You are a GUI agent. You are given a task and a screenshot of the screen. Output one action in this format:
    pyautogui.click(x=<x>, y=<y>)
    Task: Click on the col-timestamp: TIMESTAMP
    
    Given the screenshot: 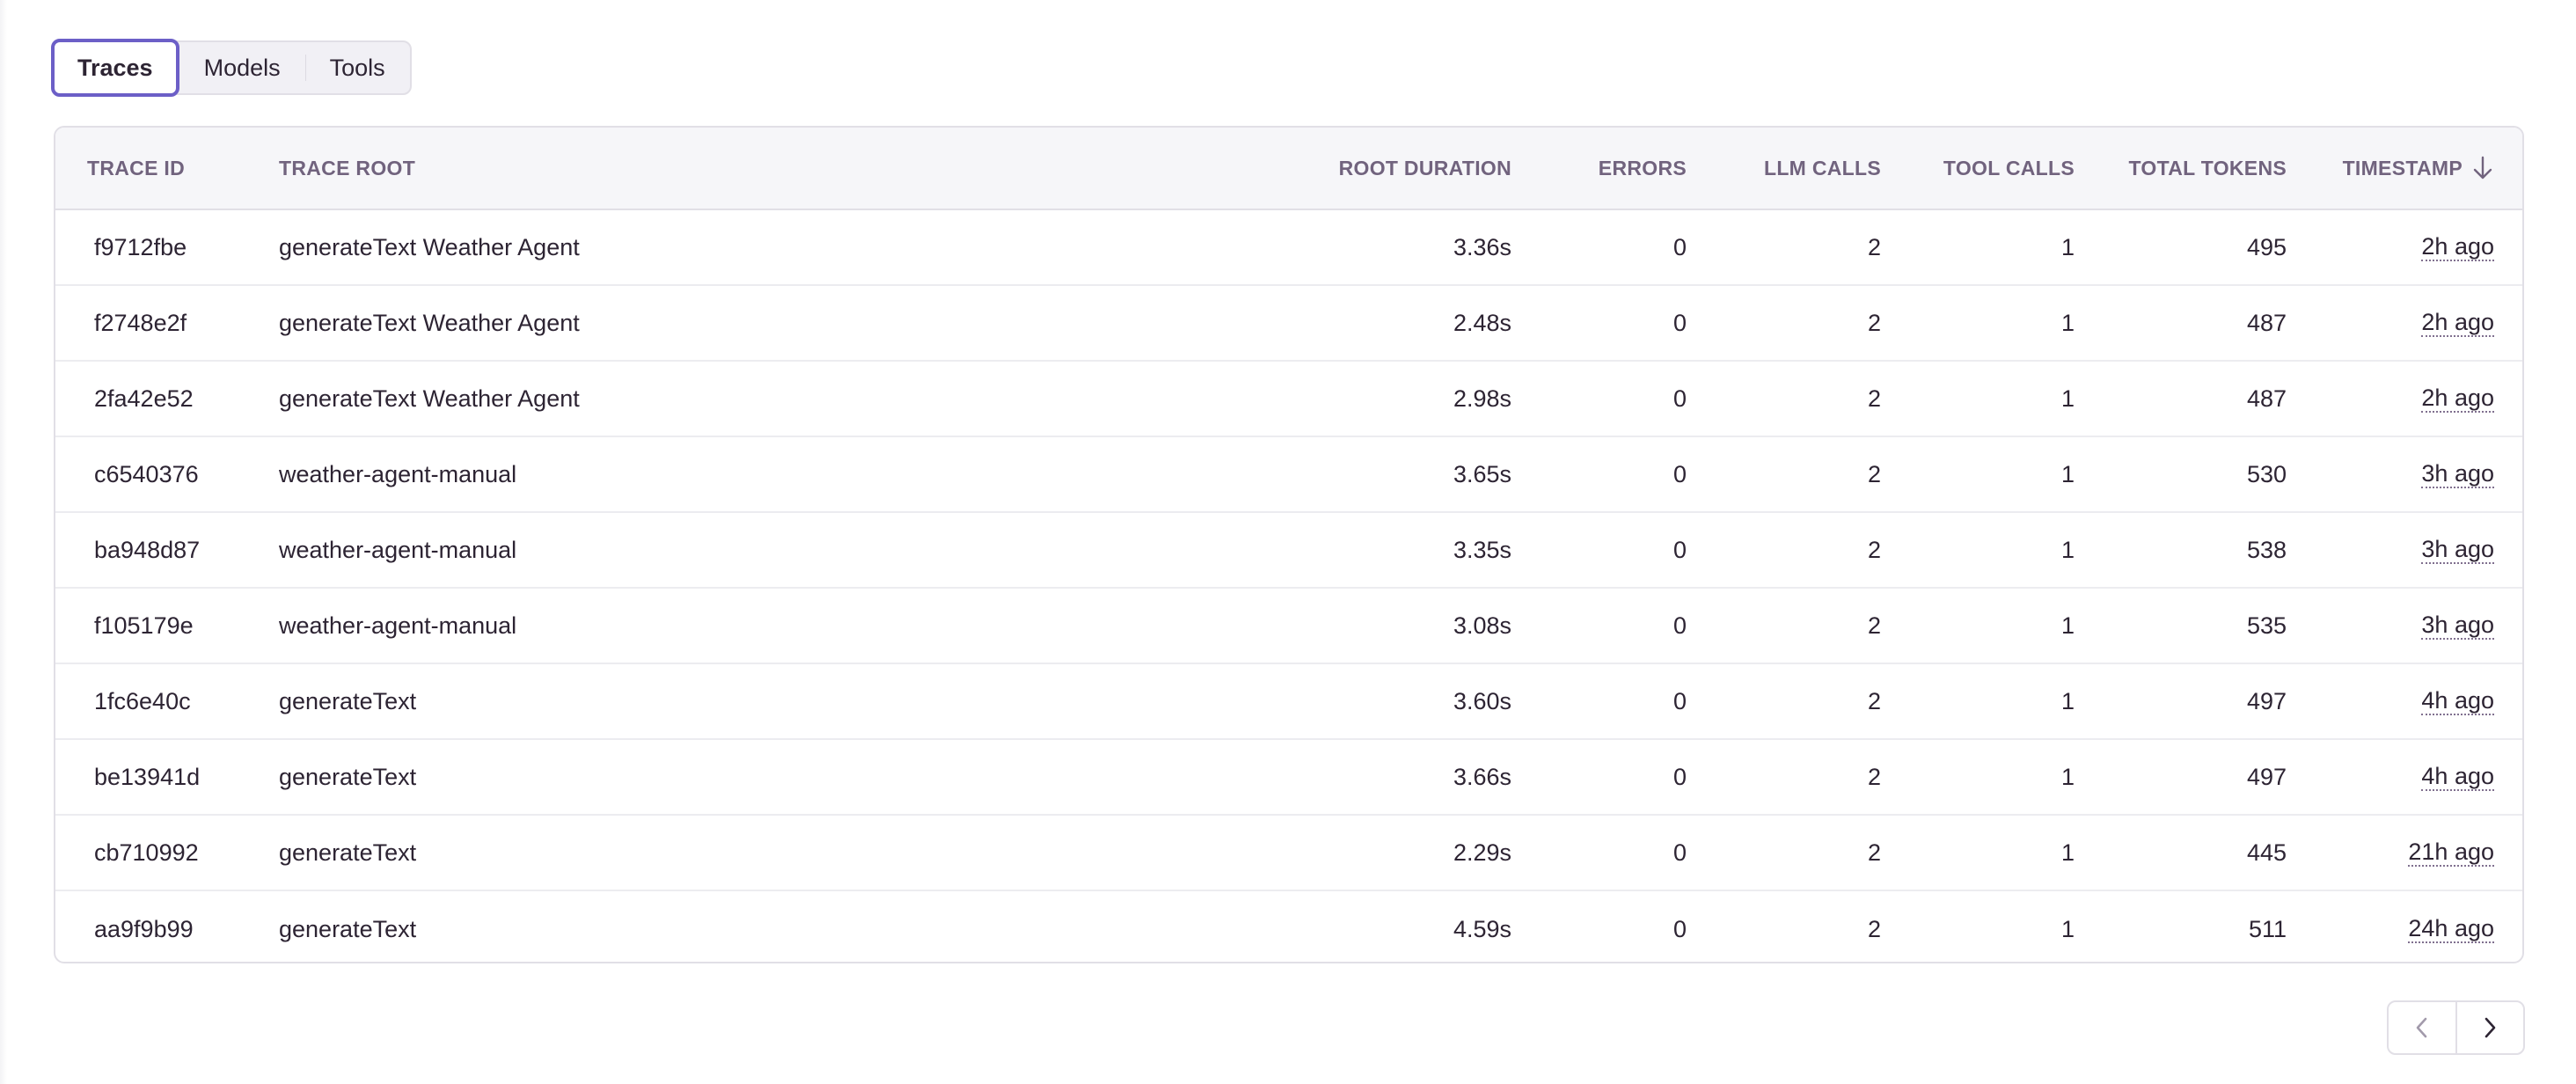 What is the action you would take?
    pyautogui.click(x=2418, y=168)
    